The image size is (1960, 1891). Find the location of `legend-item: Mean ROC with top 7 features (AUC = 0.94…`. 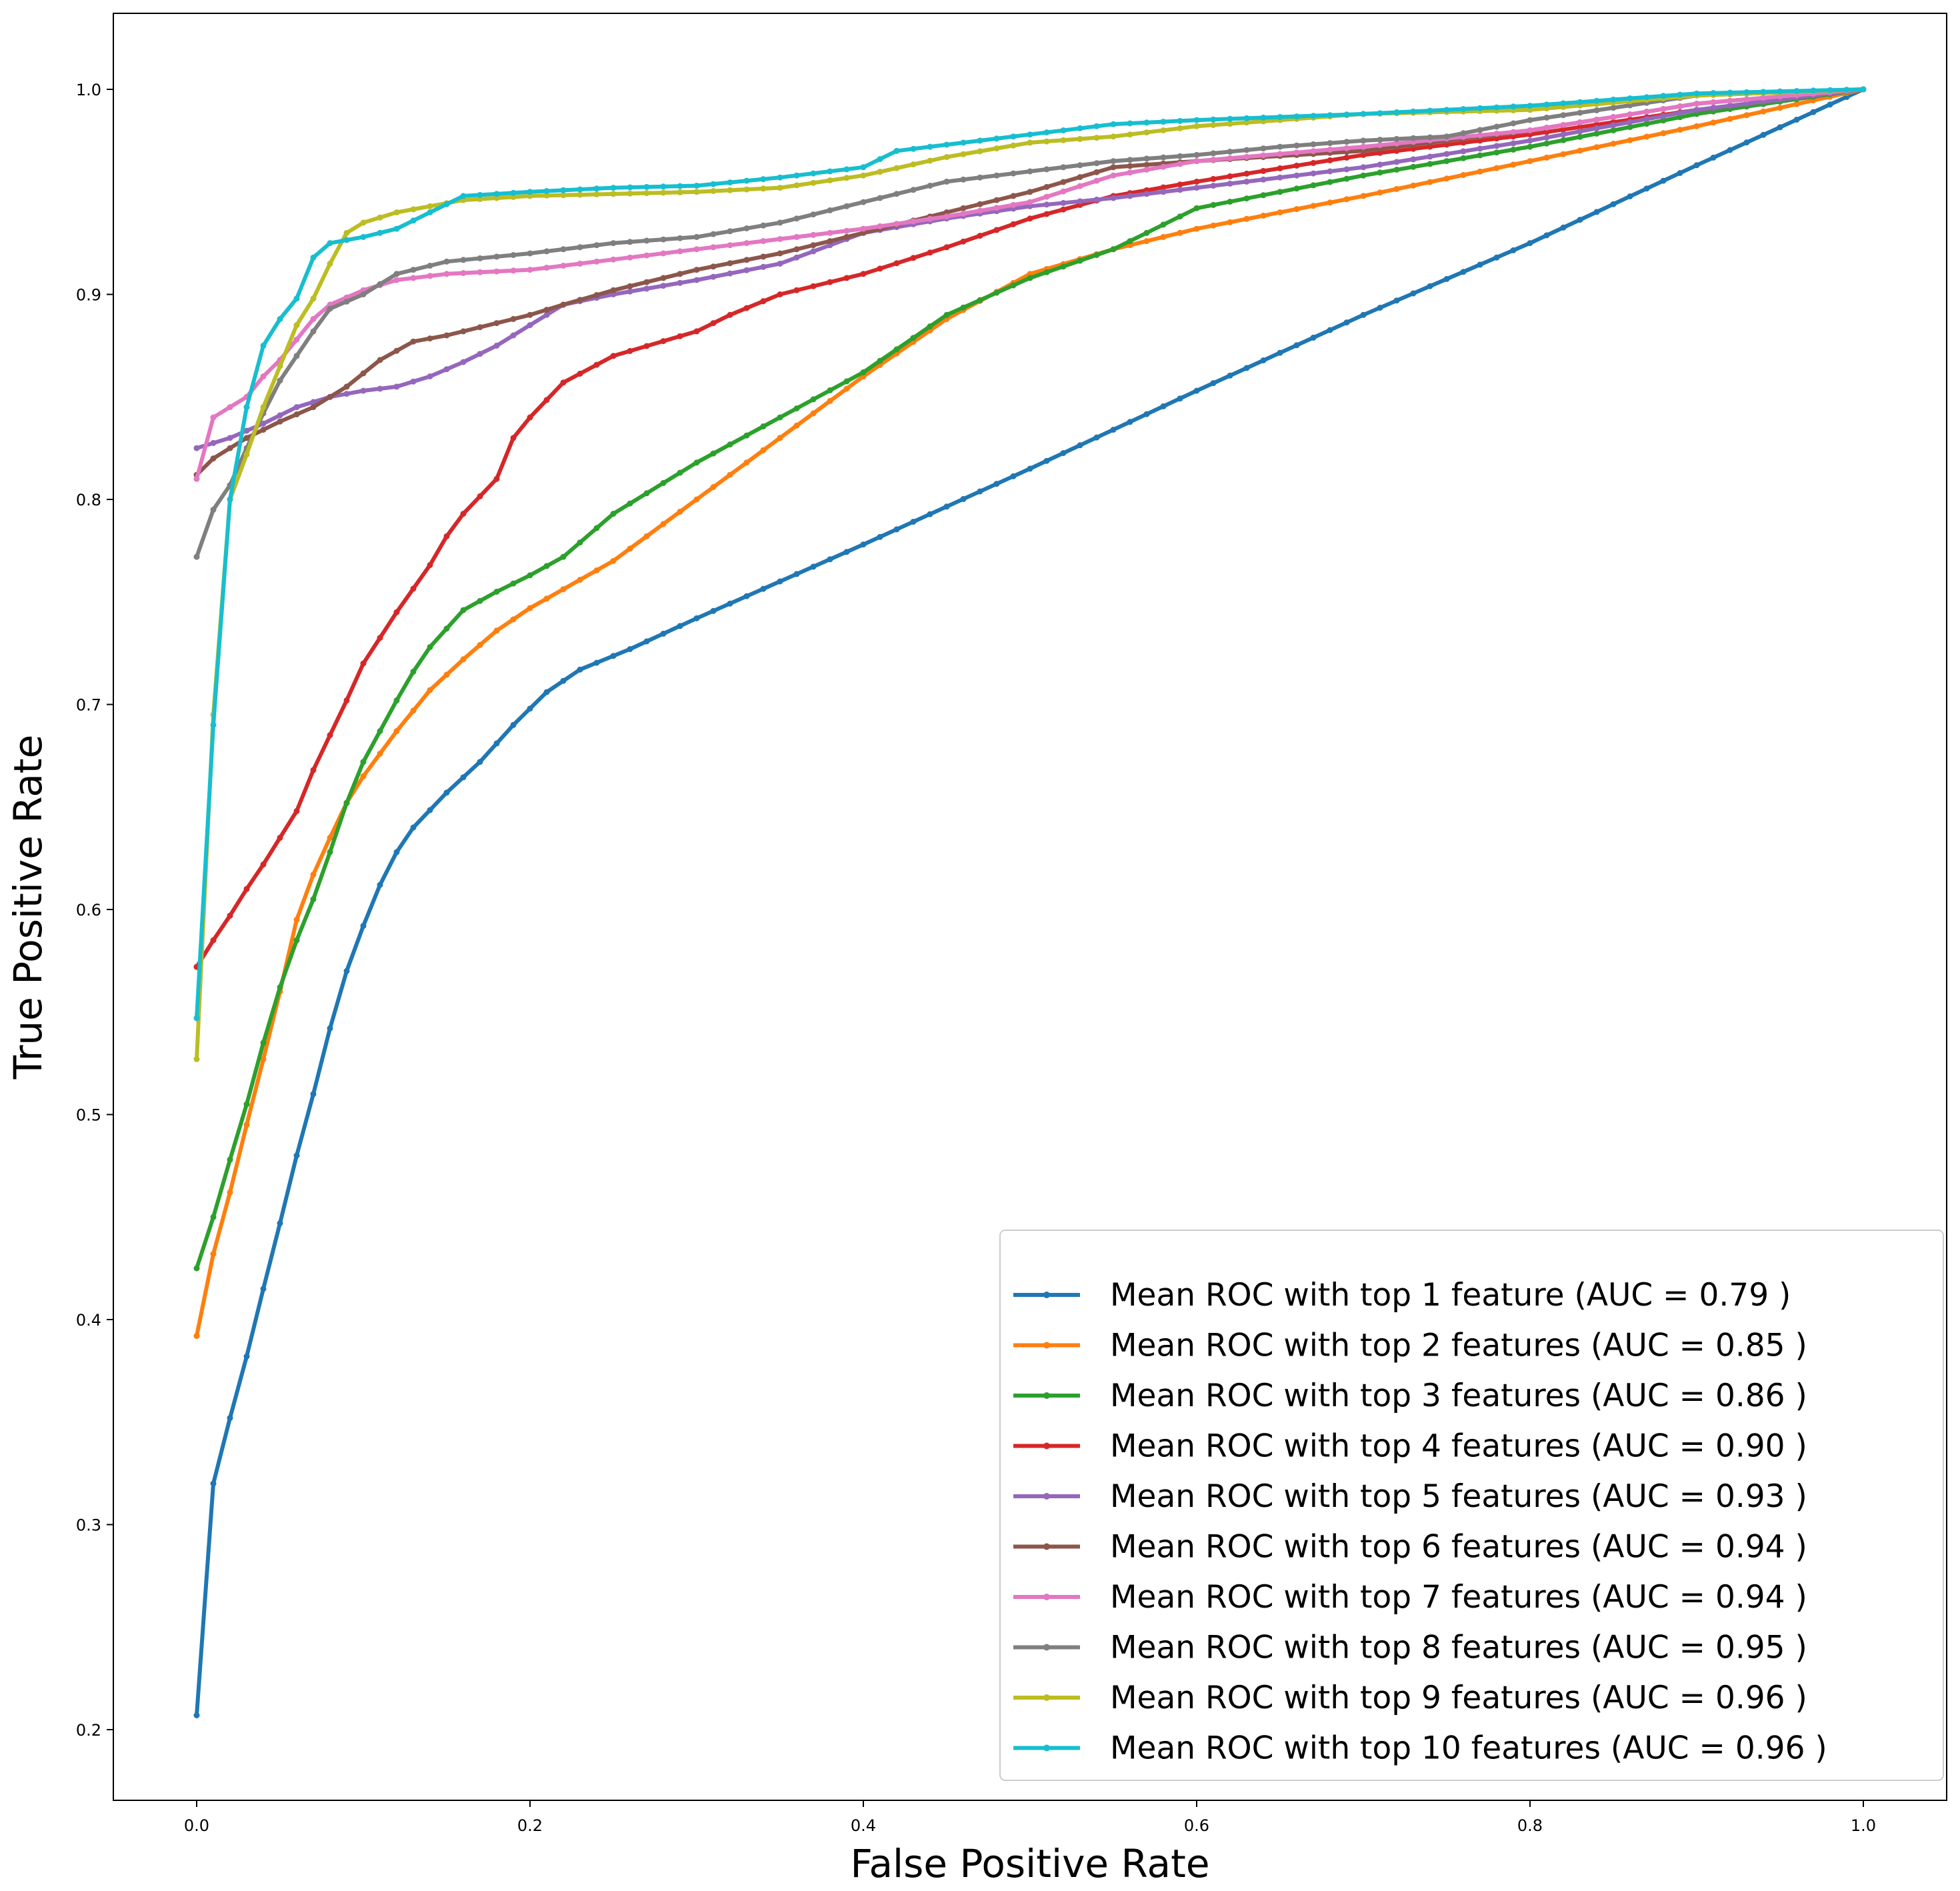

legend-item: Mean ROC with top 7 features (AUC = 0.94… is located at coordinates (1410, 1597).